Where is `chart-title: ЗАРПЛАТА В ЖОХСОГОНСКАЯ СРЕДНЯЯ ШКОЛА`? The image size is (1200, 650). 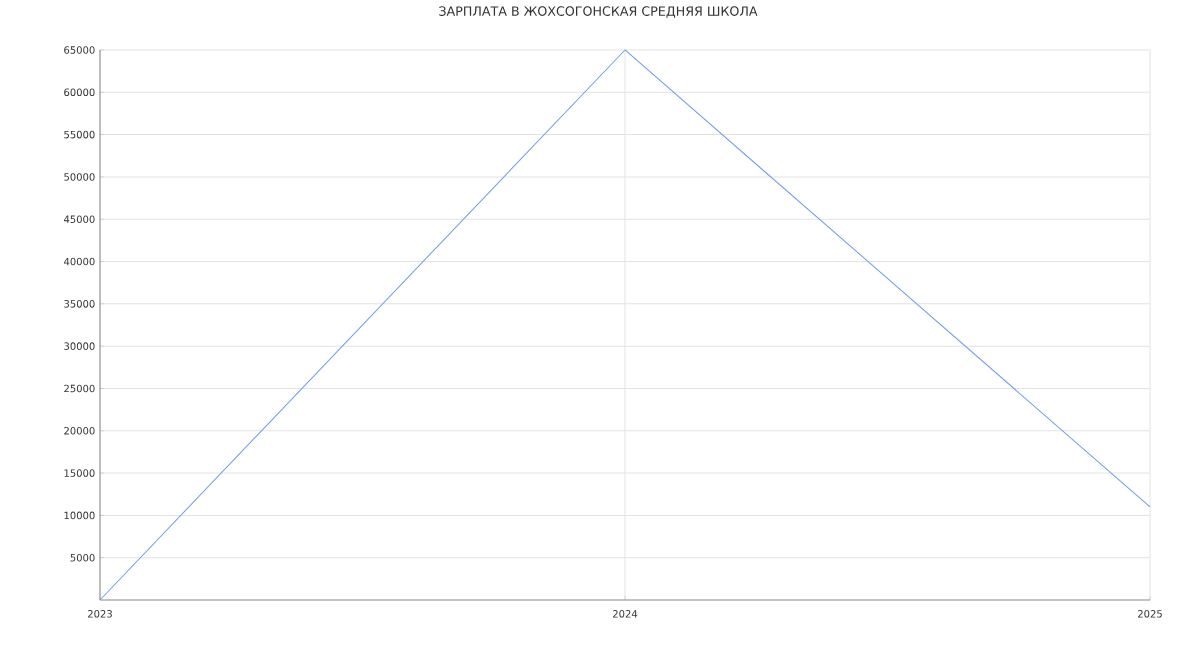
chart-title: ЗАРПЛАТА В ЖОХСОГОНСКАЯ СРЕДНЯЯ ШКОЛА is located at coordinates (598, 12).